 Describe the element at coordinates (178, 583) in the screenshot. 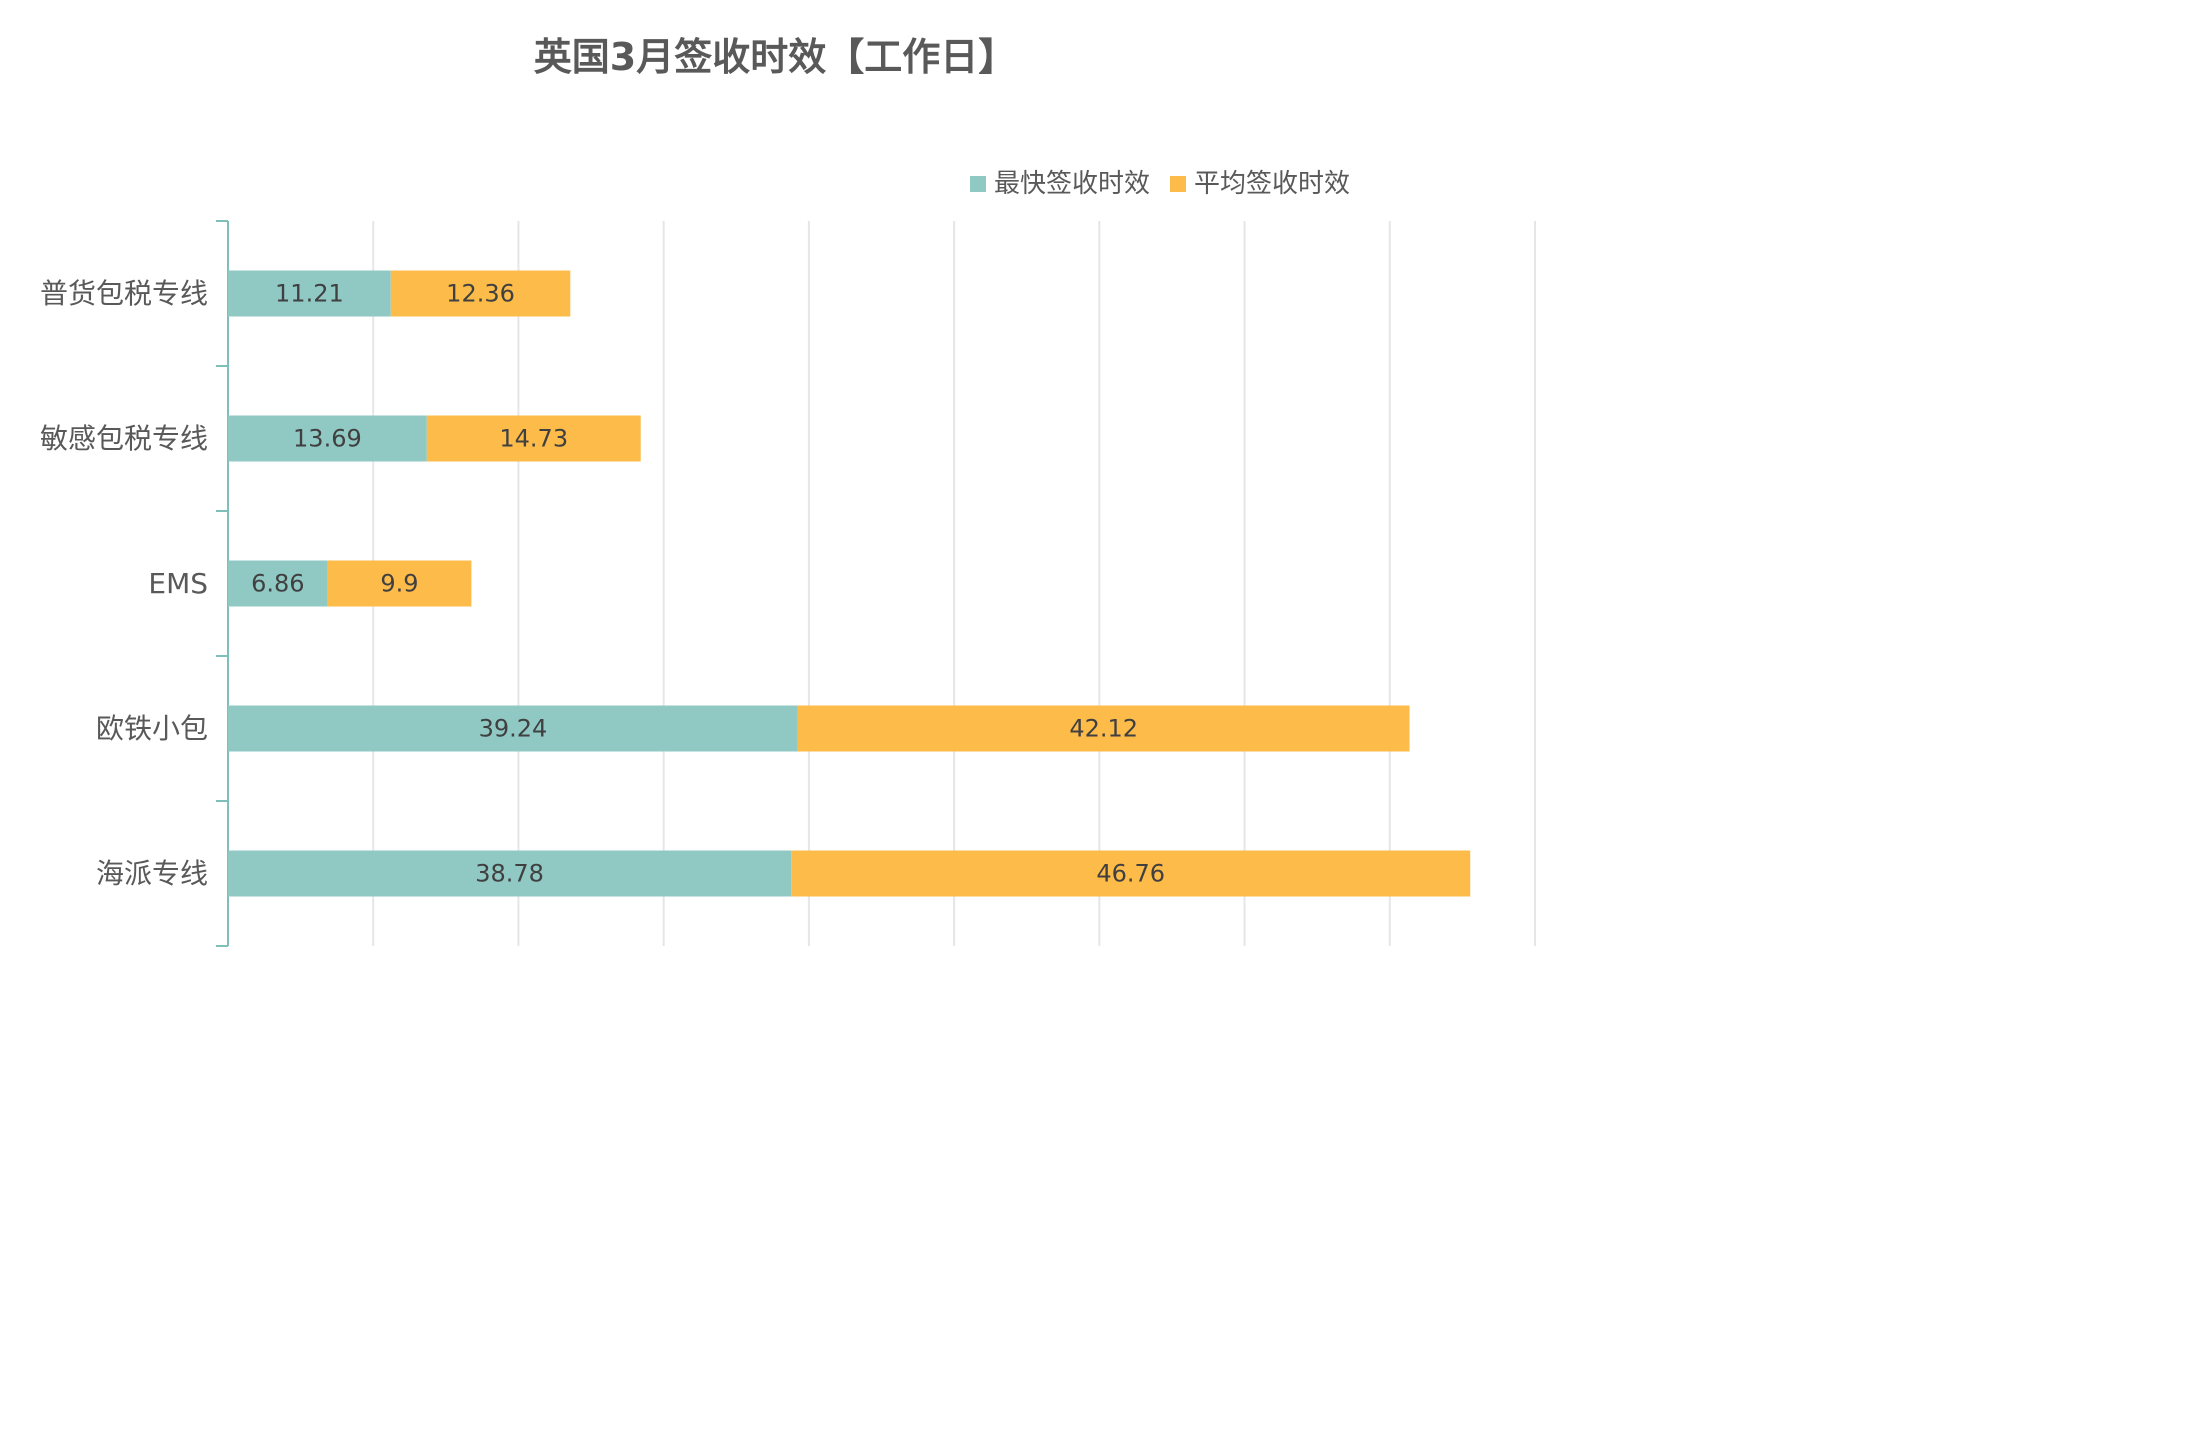

I see `category-label: EMS` at that location.